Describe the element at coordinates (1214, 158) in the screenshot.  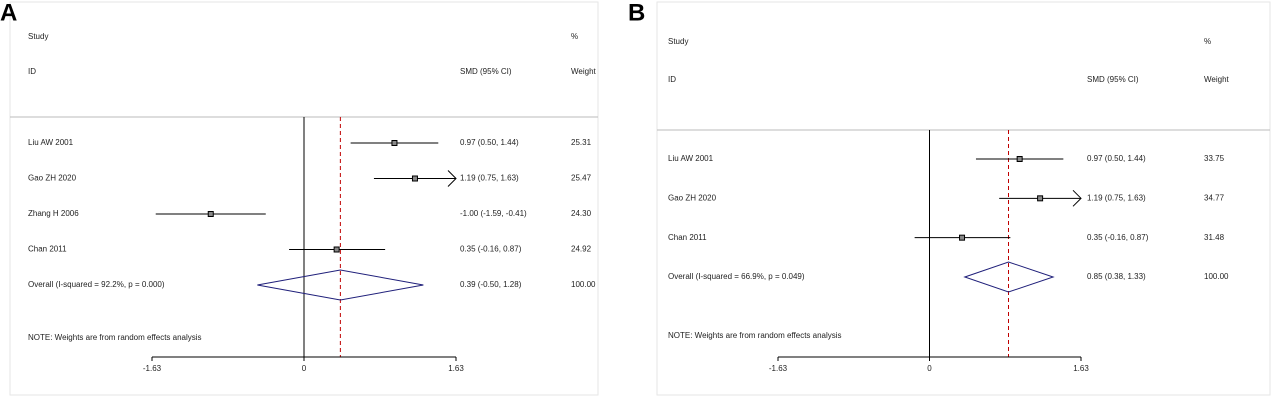
I see `weight-label: 33.75` at that location.